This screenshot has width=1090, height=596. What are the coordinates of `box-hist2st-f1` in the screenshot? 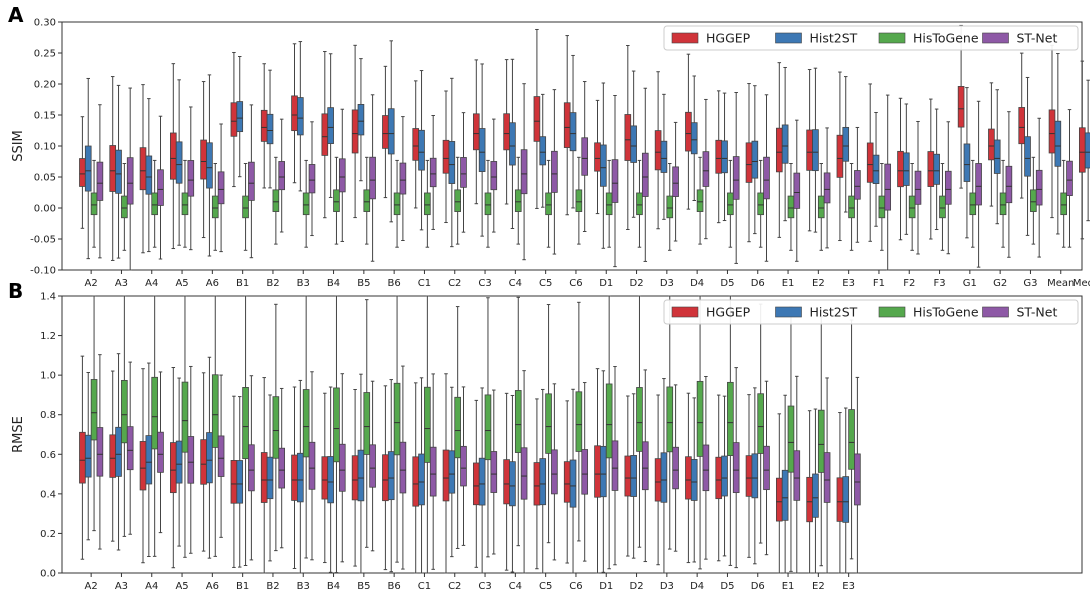 It's located at (876, 169).